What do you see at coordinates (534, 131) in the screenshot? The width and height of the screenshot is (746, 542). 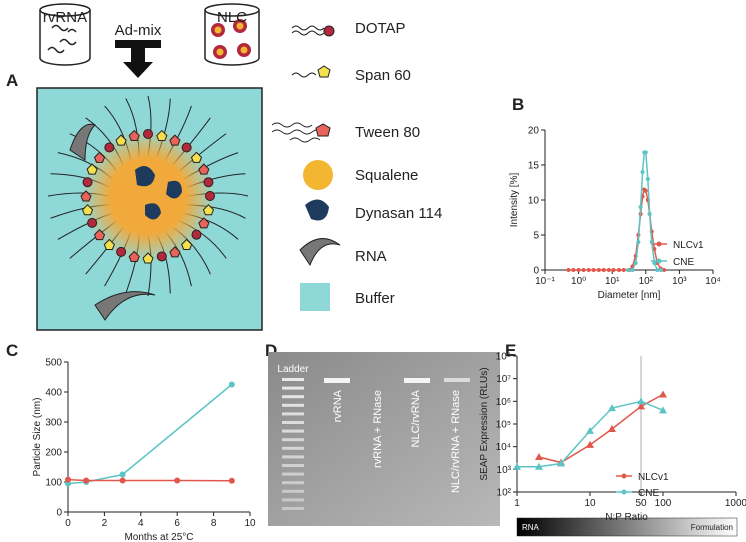 I see `y-tick-label: 20` at bounding box center [534, 131].